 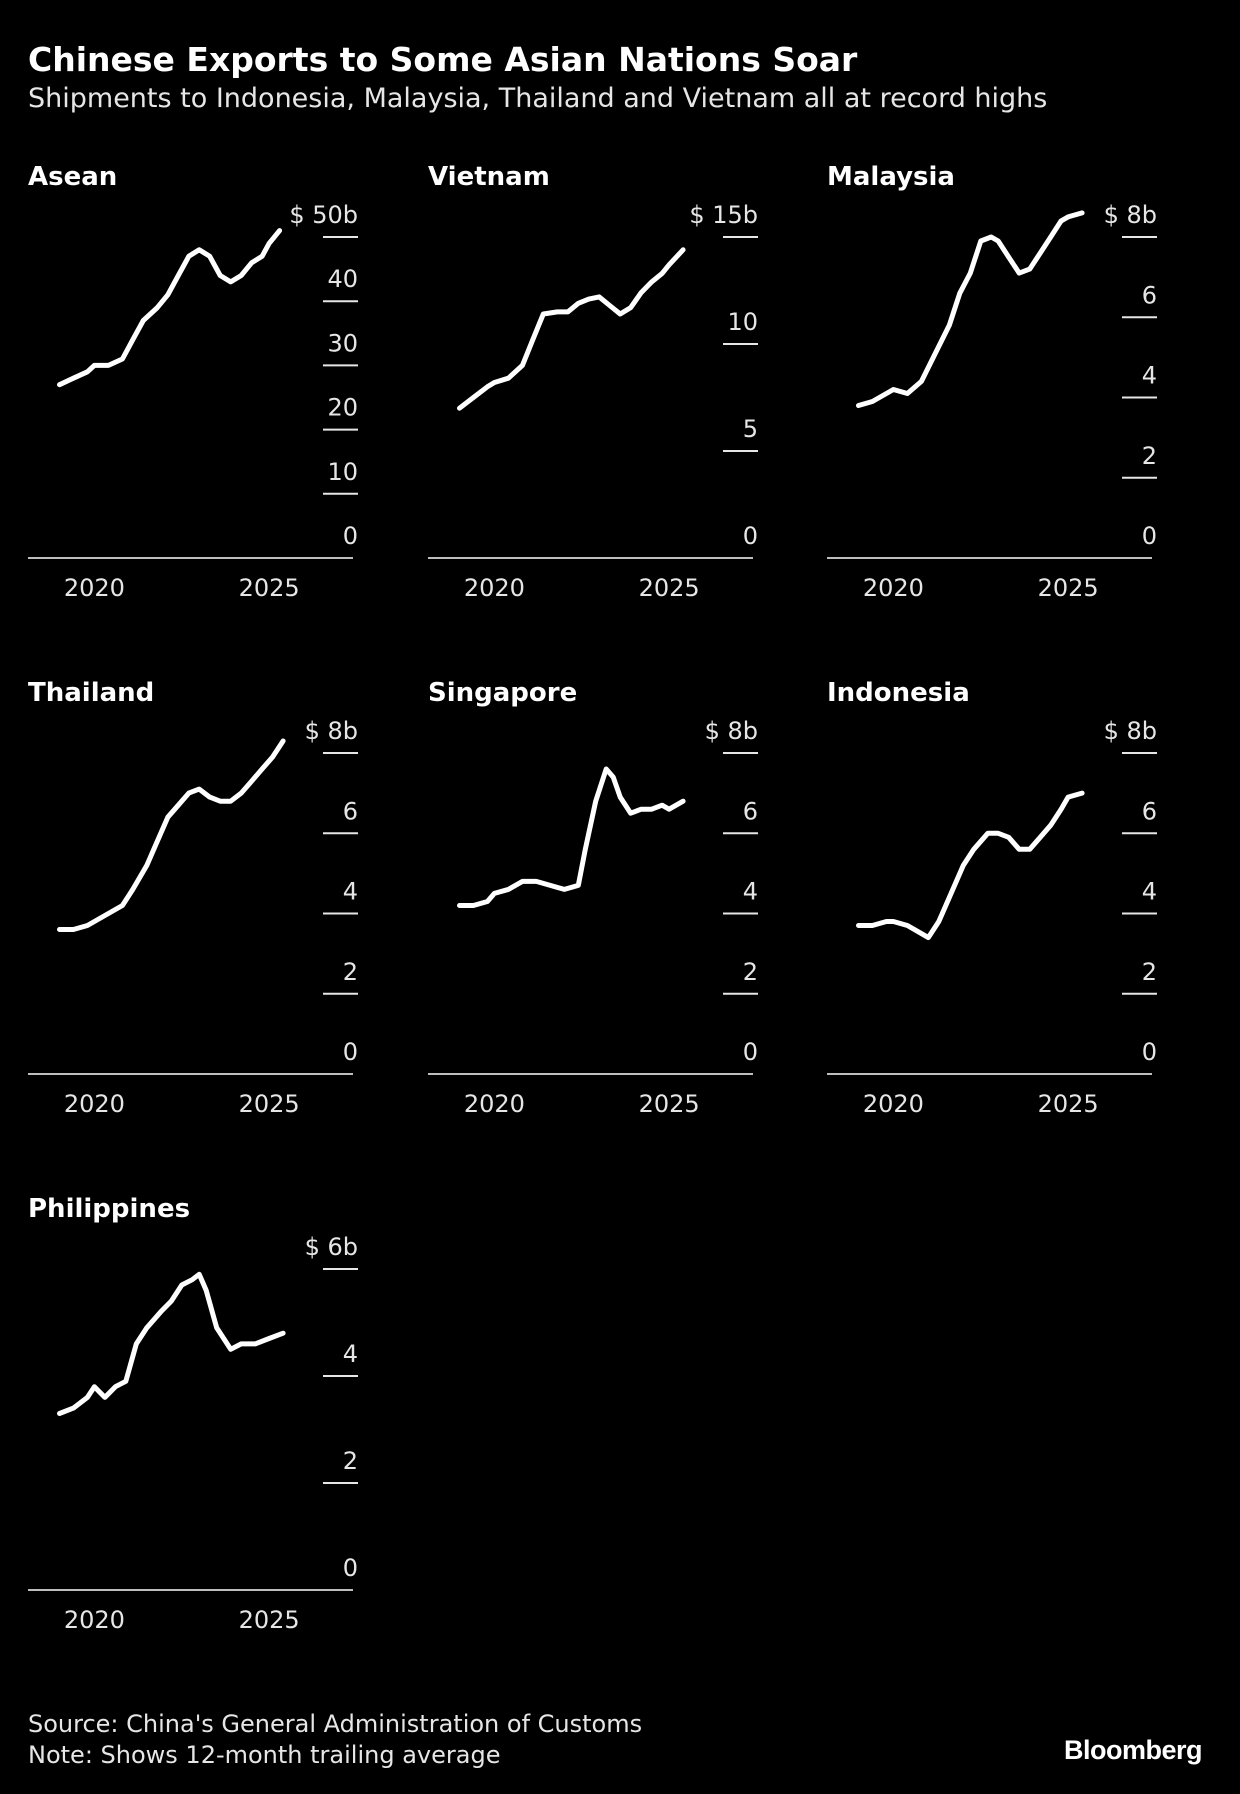 What do you see at coordinates (1068, 1104) in the screenshot?
I see `x-tick-label-indonesia-2025: 2025` at bounding box center [1068, 1104].